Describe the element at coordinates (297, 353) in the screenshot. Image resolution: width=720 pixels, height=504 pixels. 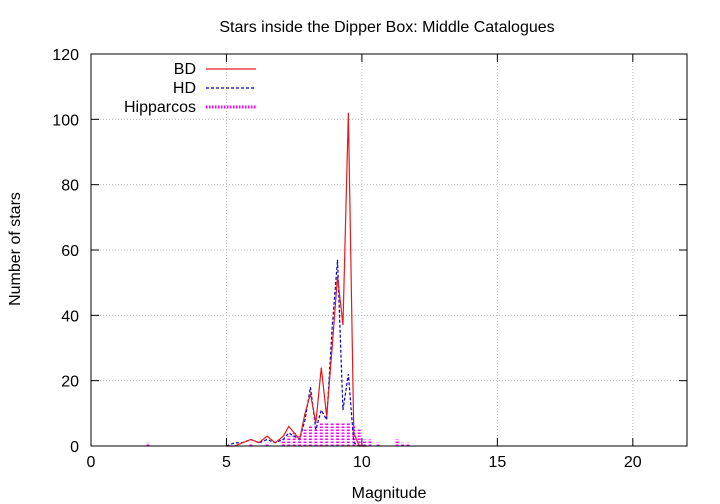
I see `hd-line` at that location.